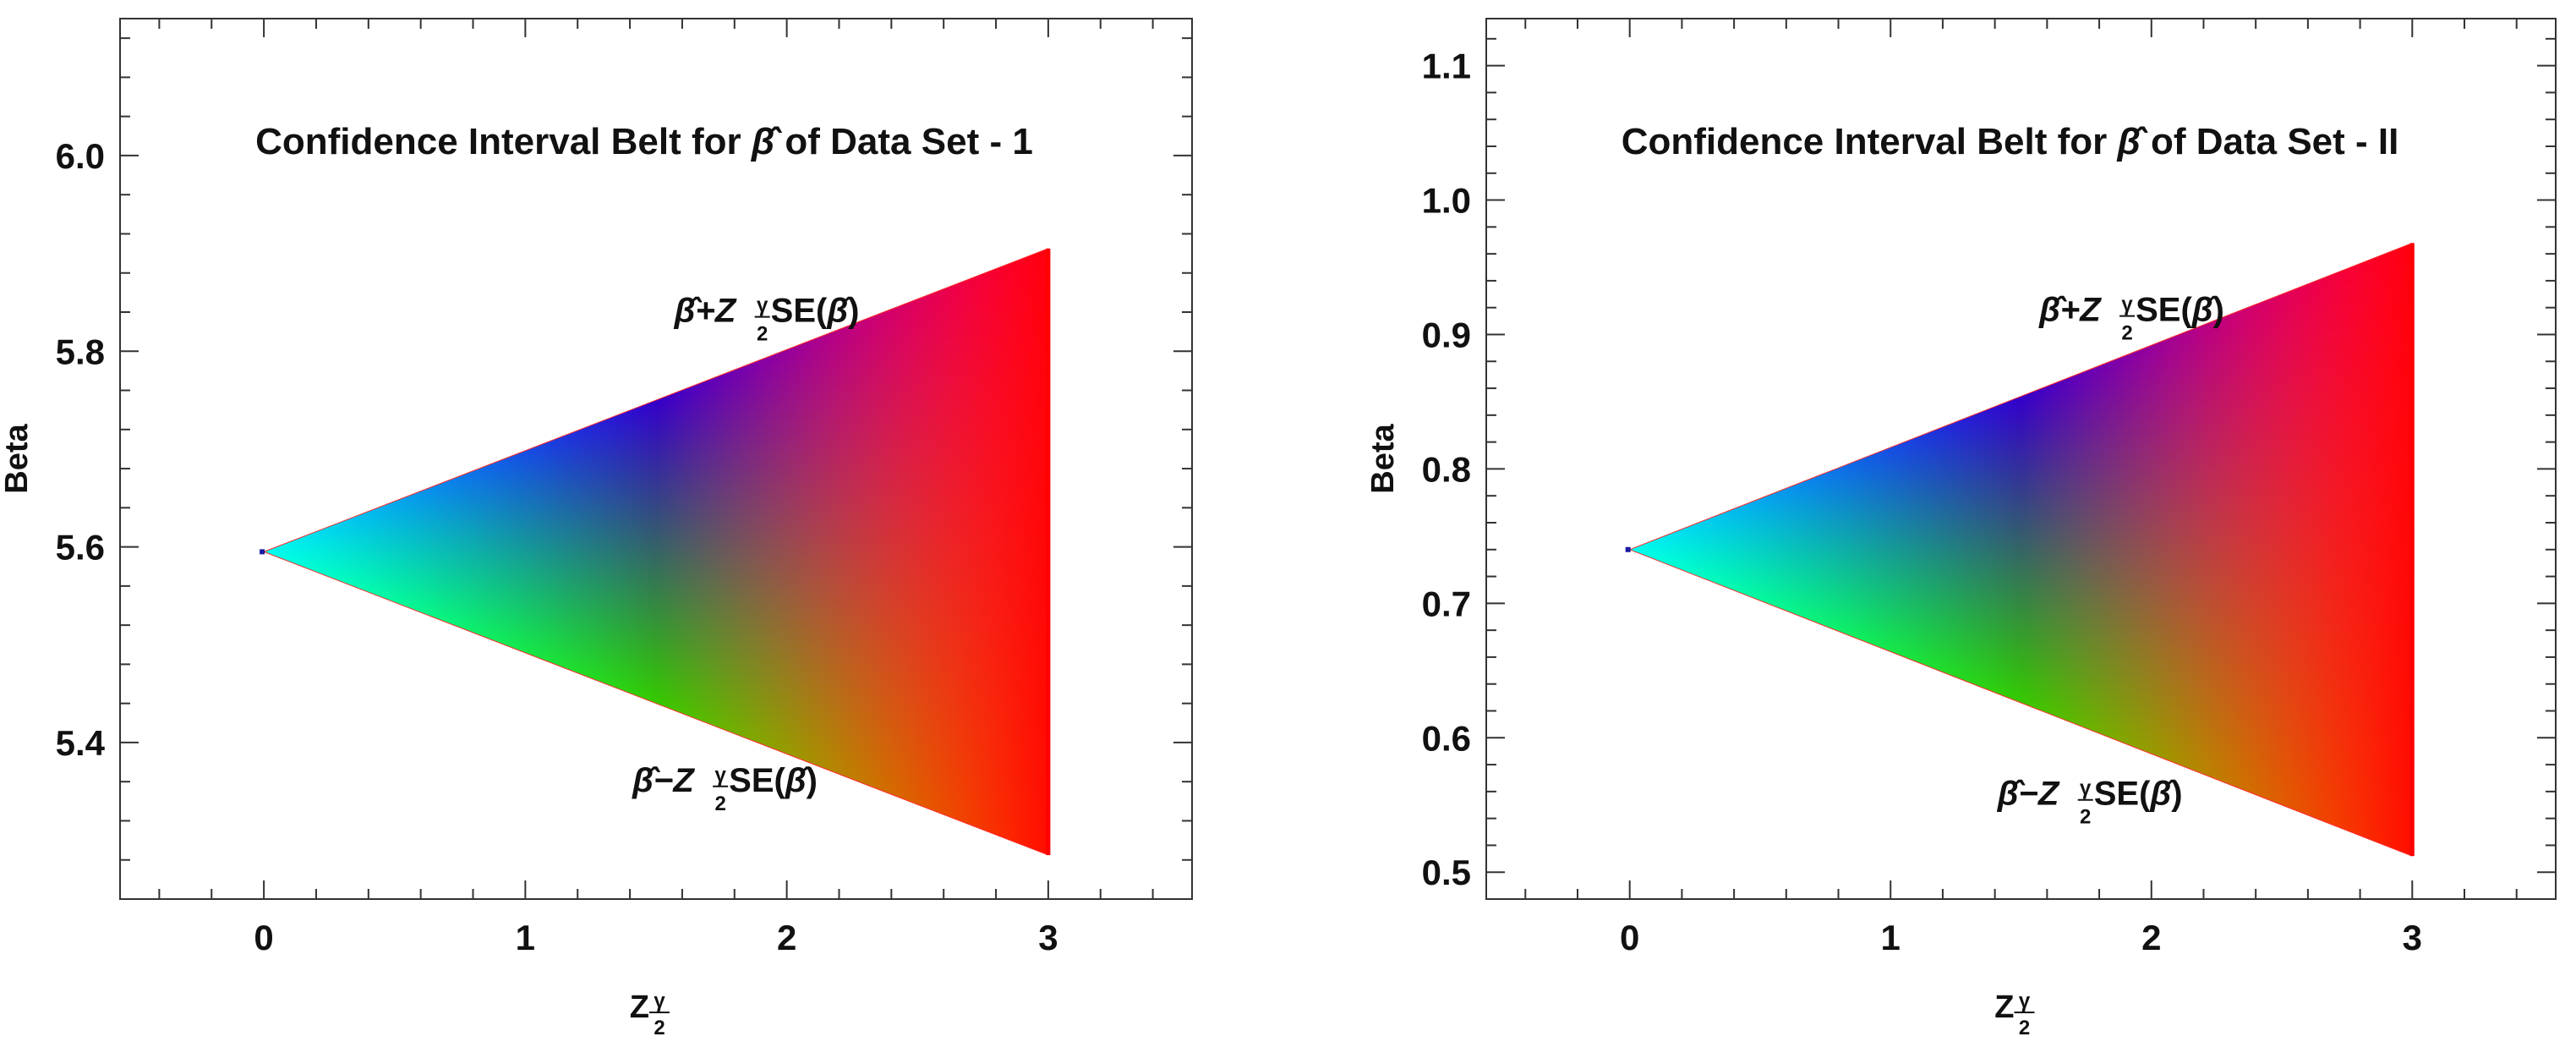 This screenshot has width=2576, height=1053. I want to click on y-tick-label: 0.6, so click(1446, 738).